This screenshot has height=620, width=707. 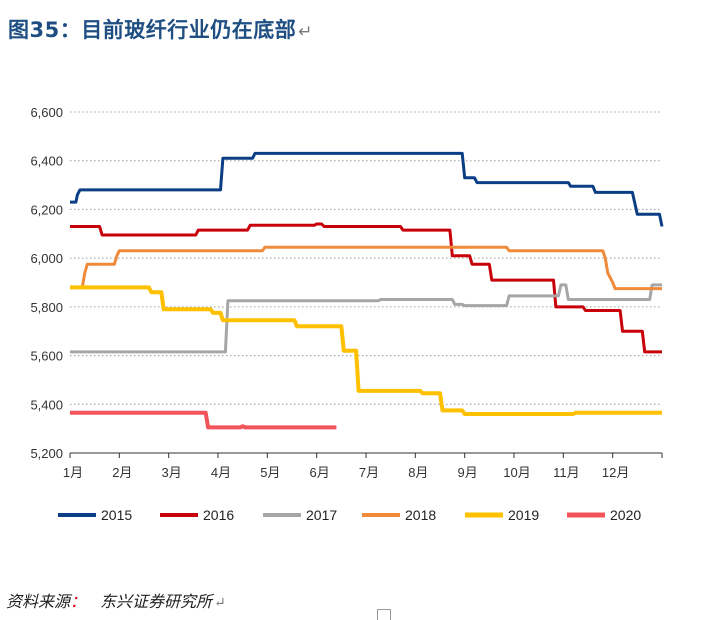 What do you see at coordinates (46, 453) in the screenshot?
I see `y-tick-label: 5,200` at bounding box center [46, 453].